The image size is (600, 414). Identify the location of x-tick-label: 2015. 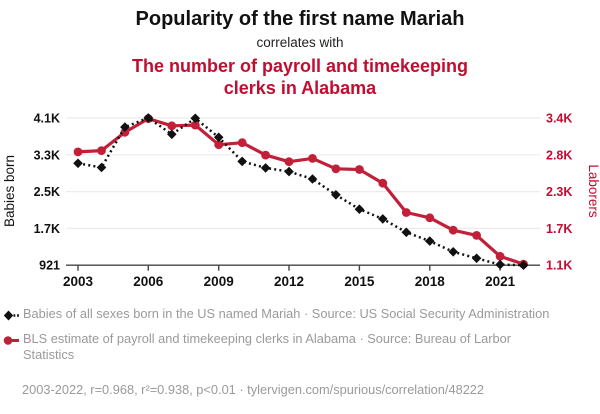
(359, 281).